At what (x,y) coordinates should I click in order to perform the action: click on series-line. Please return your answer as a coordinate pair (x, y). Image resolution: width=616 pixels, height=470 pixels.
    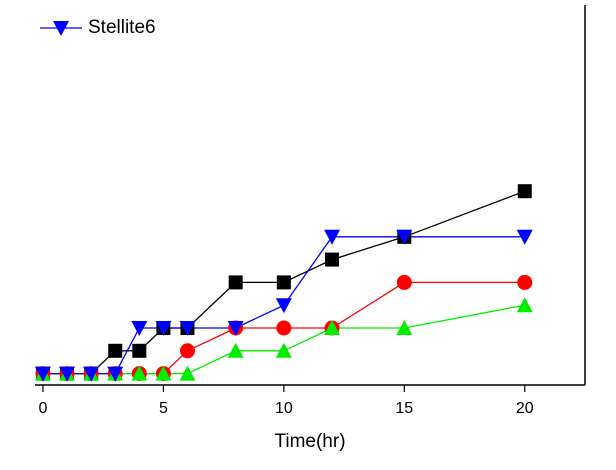
    Looking at the image, I should click on (283, 339).